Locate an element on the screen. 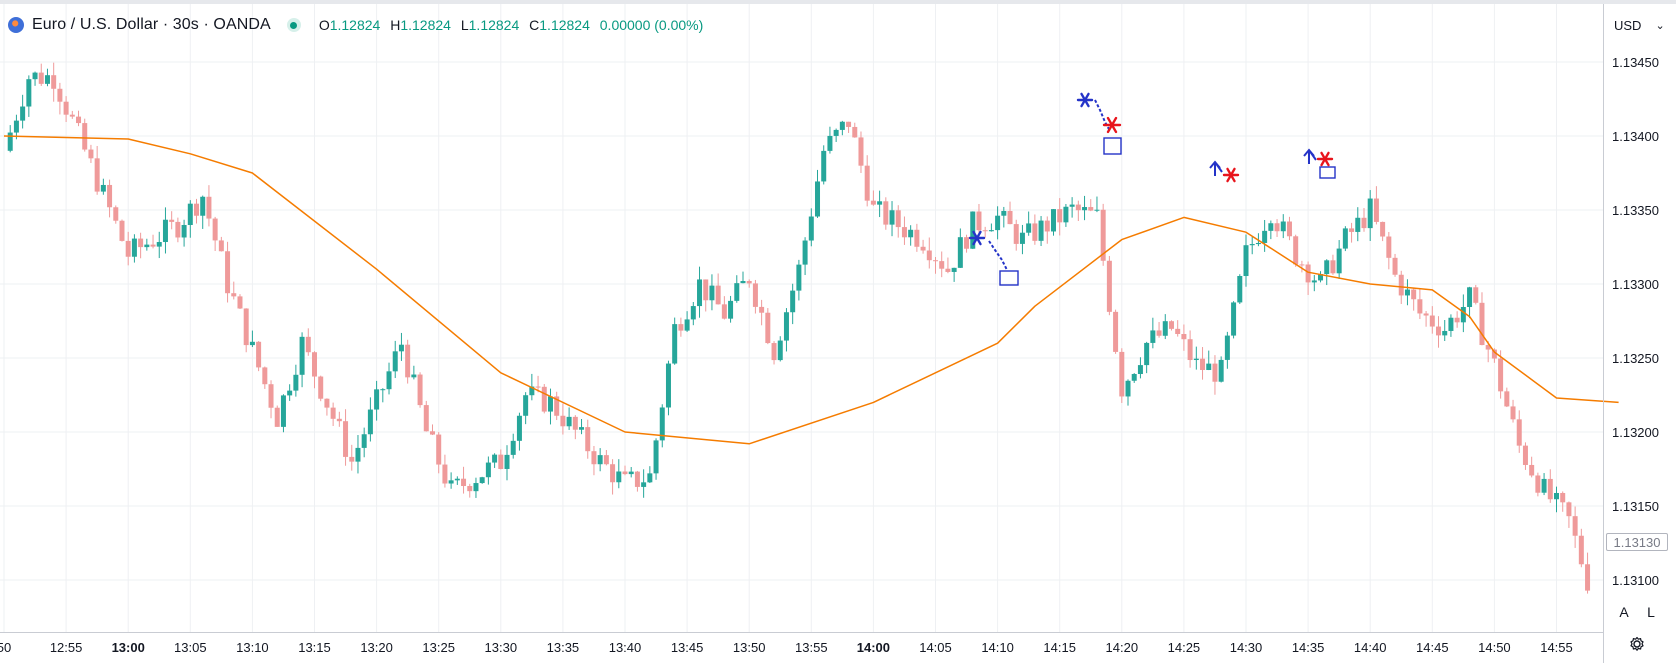 Image resolution: width=1676 pixels, height=663 pixels. ohlc-open-key: O is located at coordinates (324, 25).